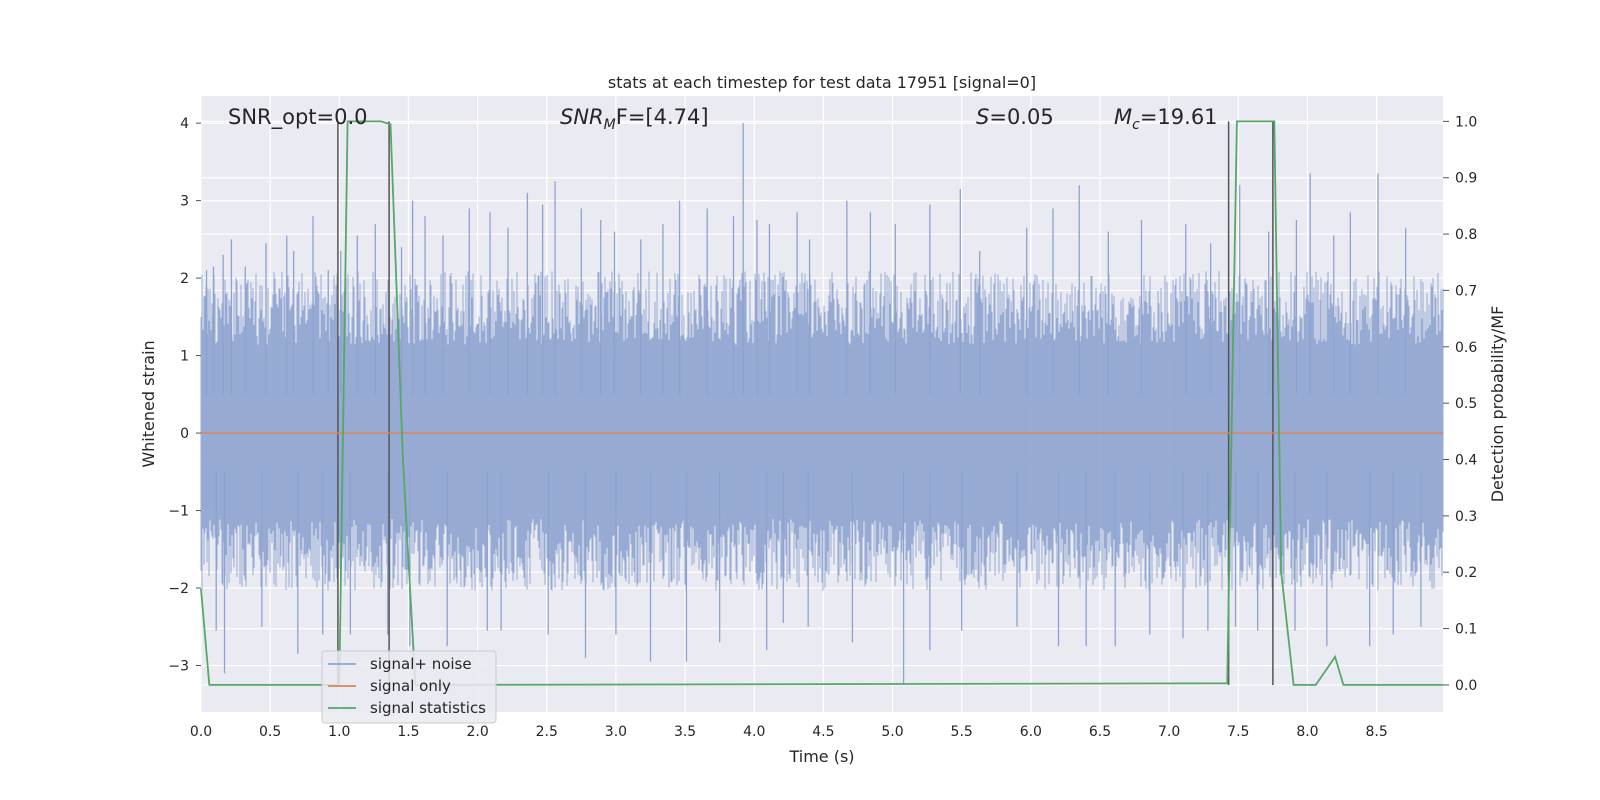  Describe the element at coordinates (1466, 122) in the screenshot. I see `y-tick-label-right: 1.0` at that location.